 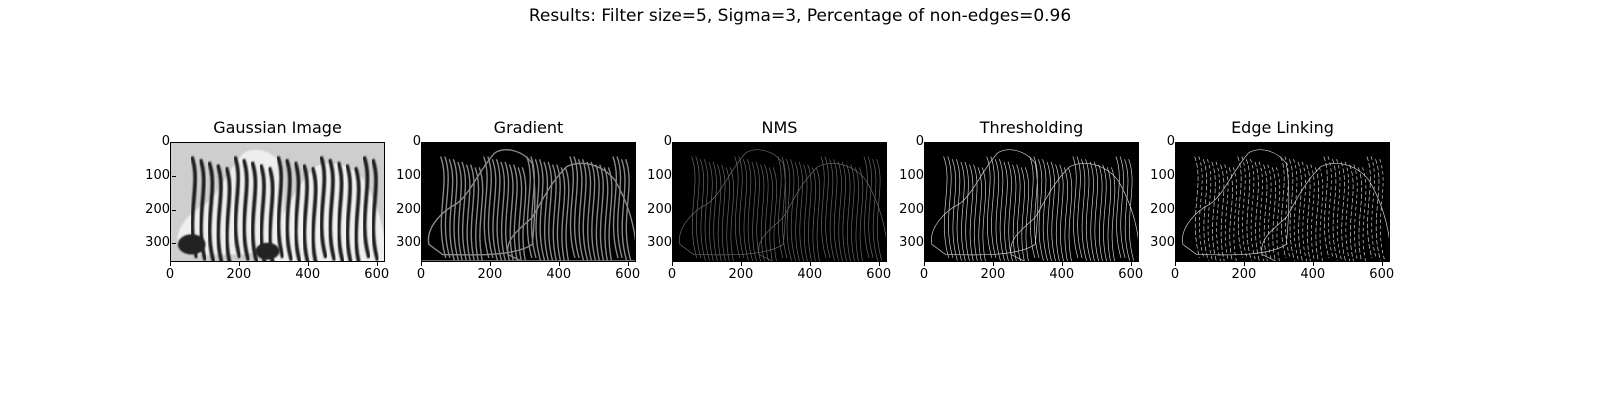 I want to click on linking-image, so click(x=1282, y=202).